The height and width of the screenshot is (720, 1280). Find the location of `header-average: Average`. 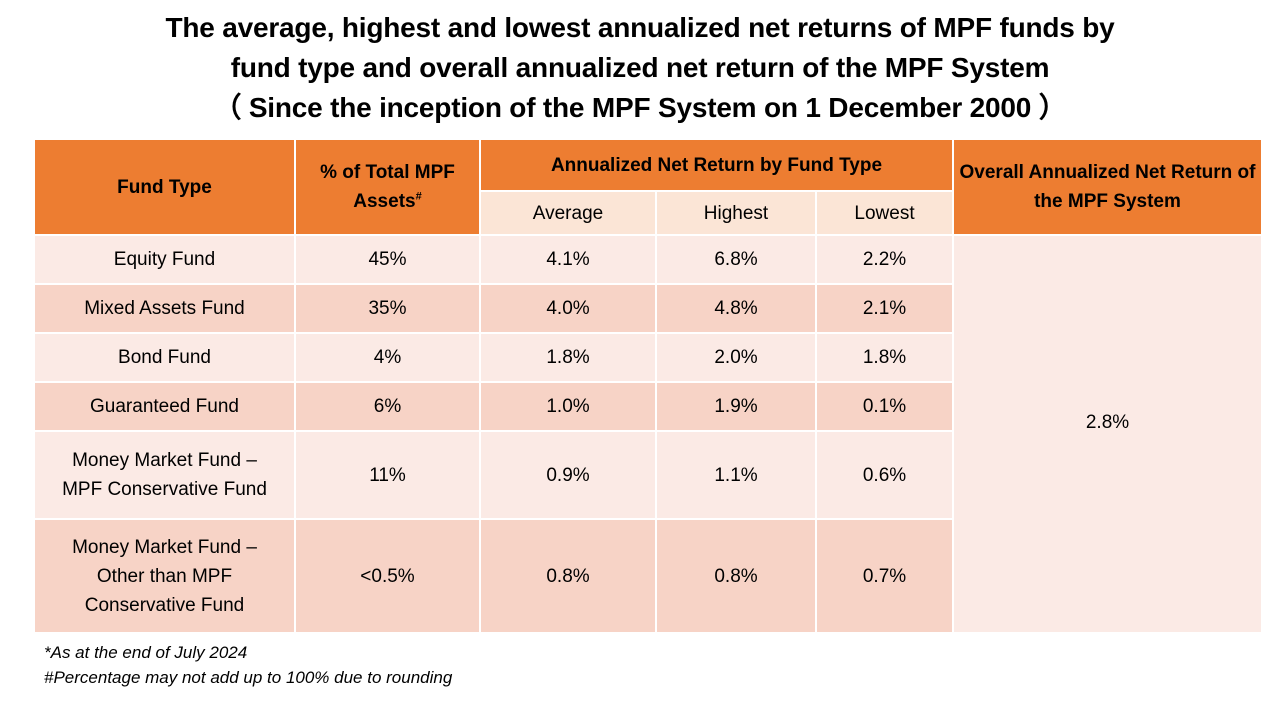

header-average: Average is located at coordinates (568, 213).